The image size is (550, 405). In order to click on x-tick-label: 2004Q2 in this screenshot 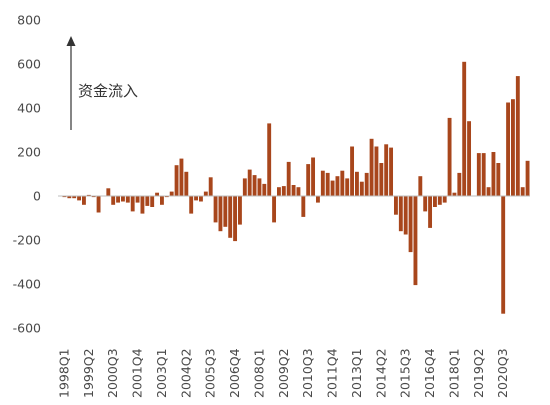, I will do `click(185, 373)`.